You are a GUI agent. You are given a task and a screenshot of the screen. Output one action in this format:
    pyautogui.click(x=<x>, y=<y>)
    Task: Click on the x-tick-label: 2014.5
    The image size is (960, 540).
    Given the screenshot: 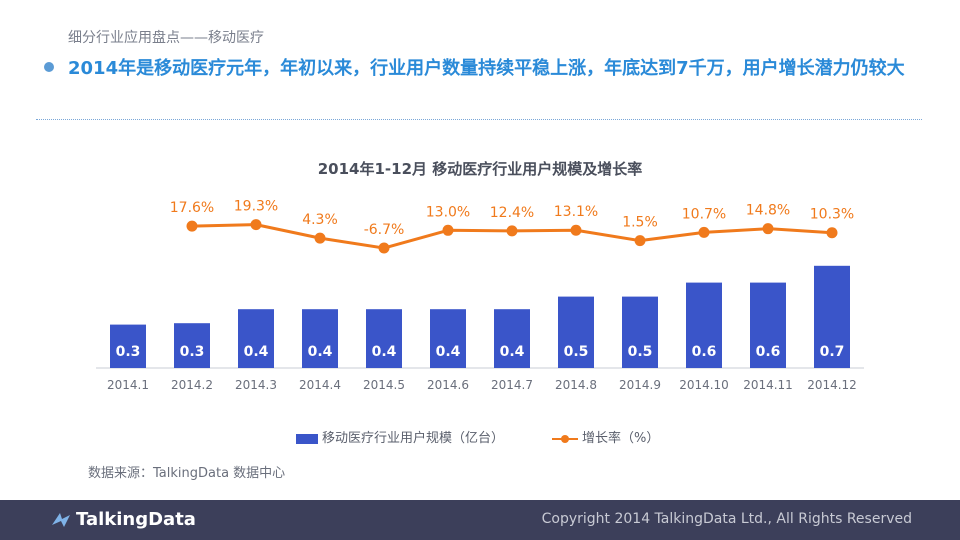 What is the action you would take?
    pyautogui.click(x=384, y=385)
    